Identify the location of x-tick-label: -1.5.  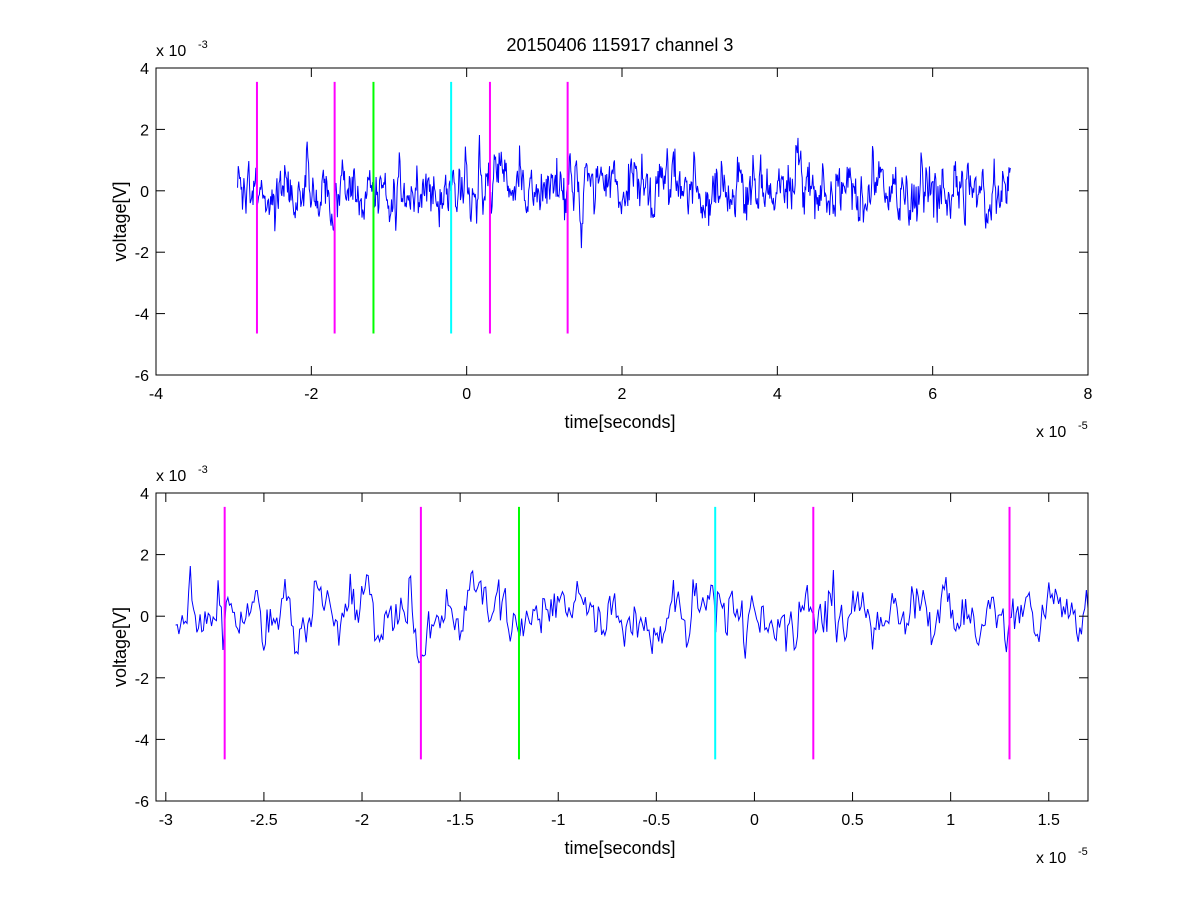
(460, 820).